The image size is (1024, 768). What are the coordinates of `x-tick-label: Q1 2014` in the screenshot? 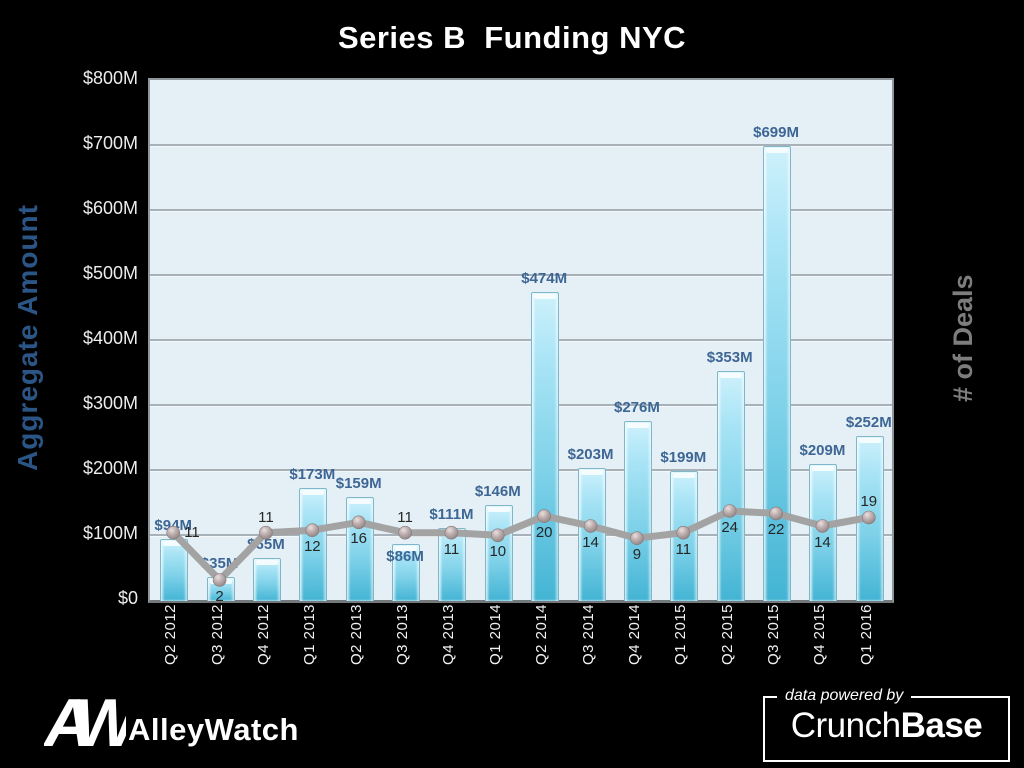 It's located at (495, 635).